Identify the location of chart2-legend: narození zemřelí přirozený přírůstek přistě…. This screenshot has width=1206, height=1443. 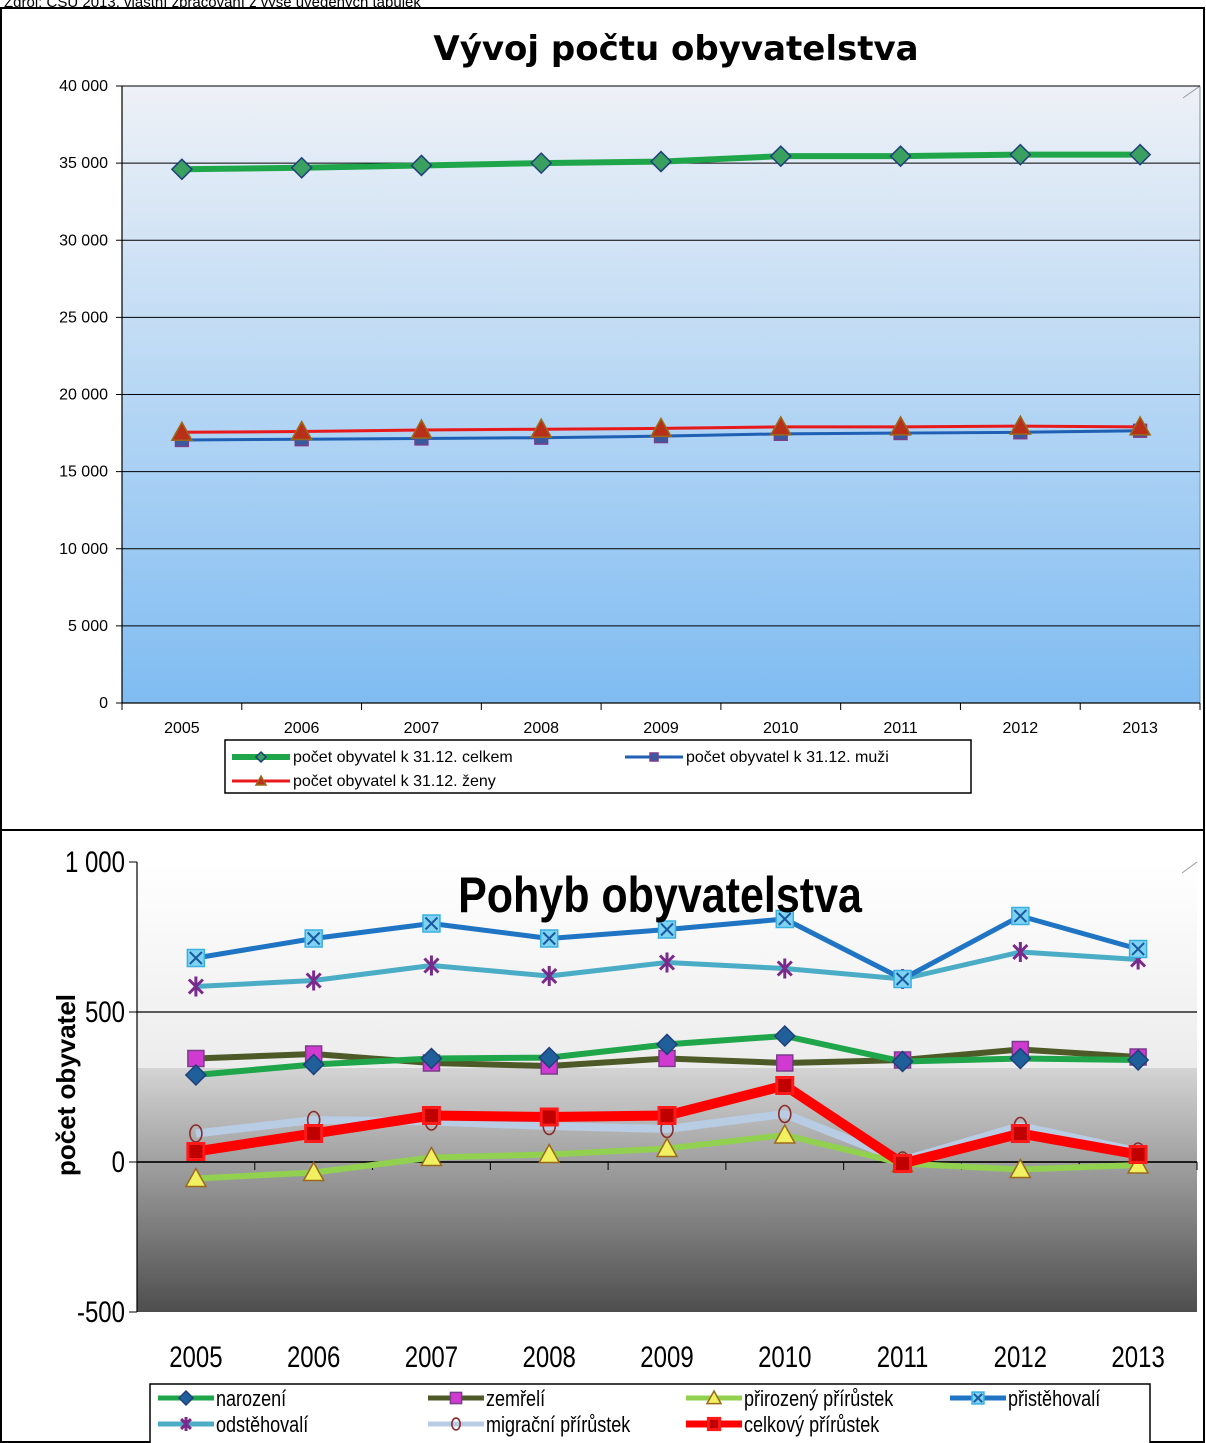
(650, 1413).